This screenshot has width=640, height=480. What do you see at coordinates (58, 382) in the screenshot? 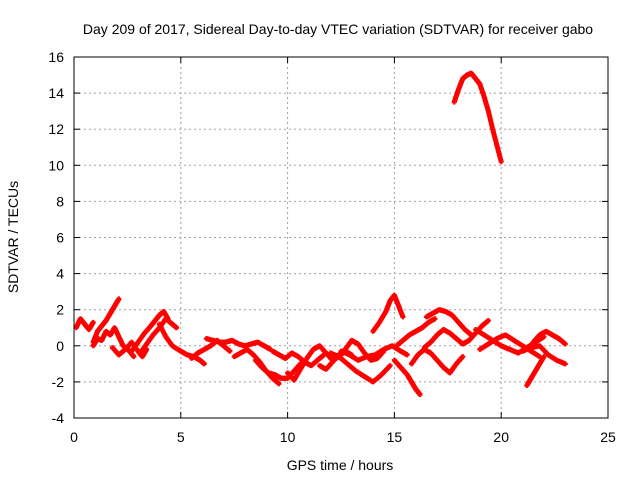
I see `y-tick-label: -2` at bounding box center [58, 382].